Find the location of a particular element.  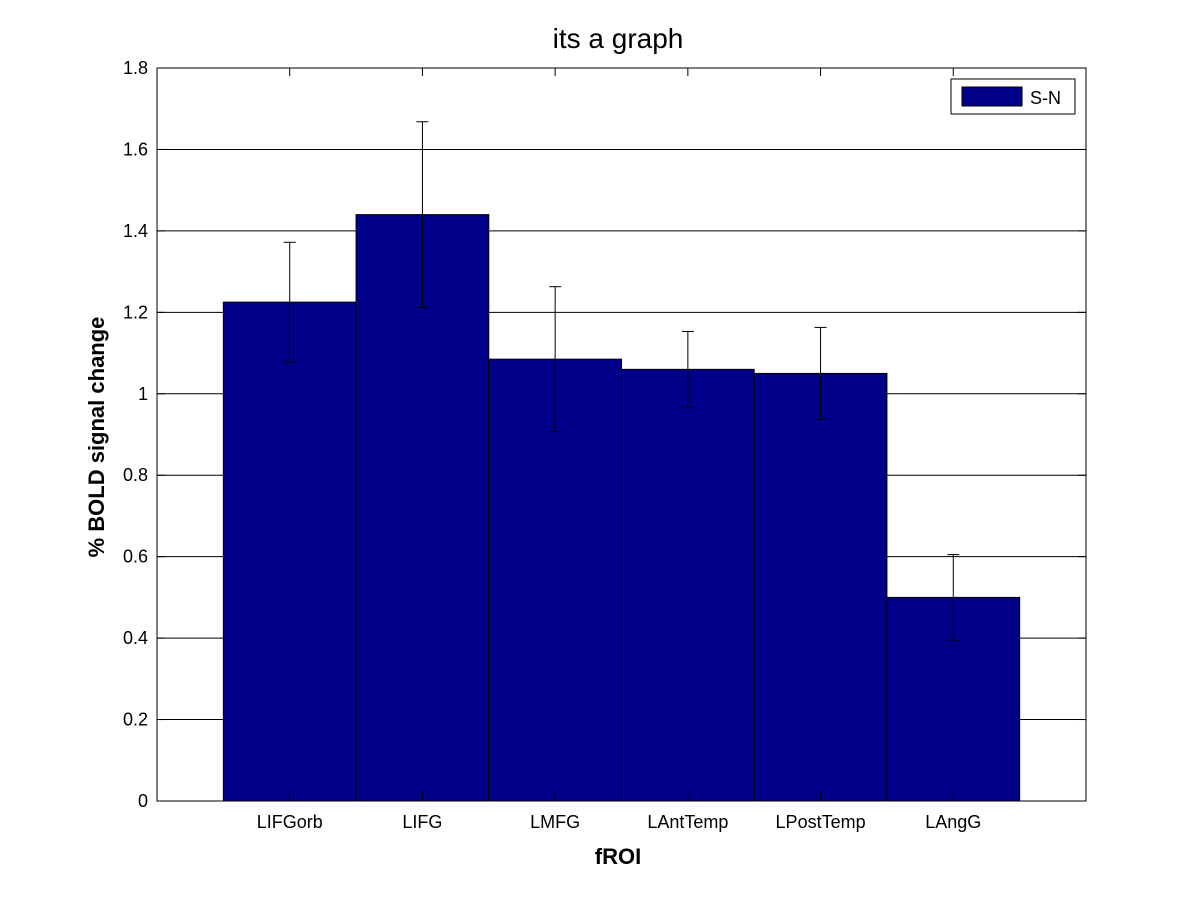

y-tick-label: 1.4 is located at coordinates (135, 231).